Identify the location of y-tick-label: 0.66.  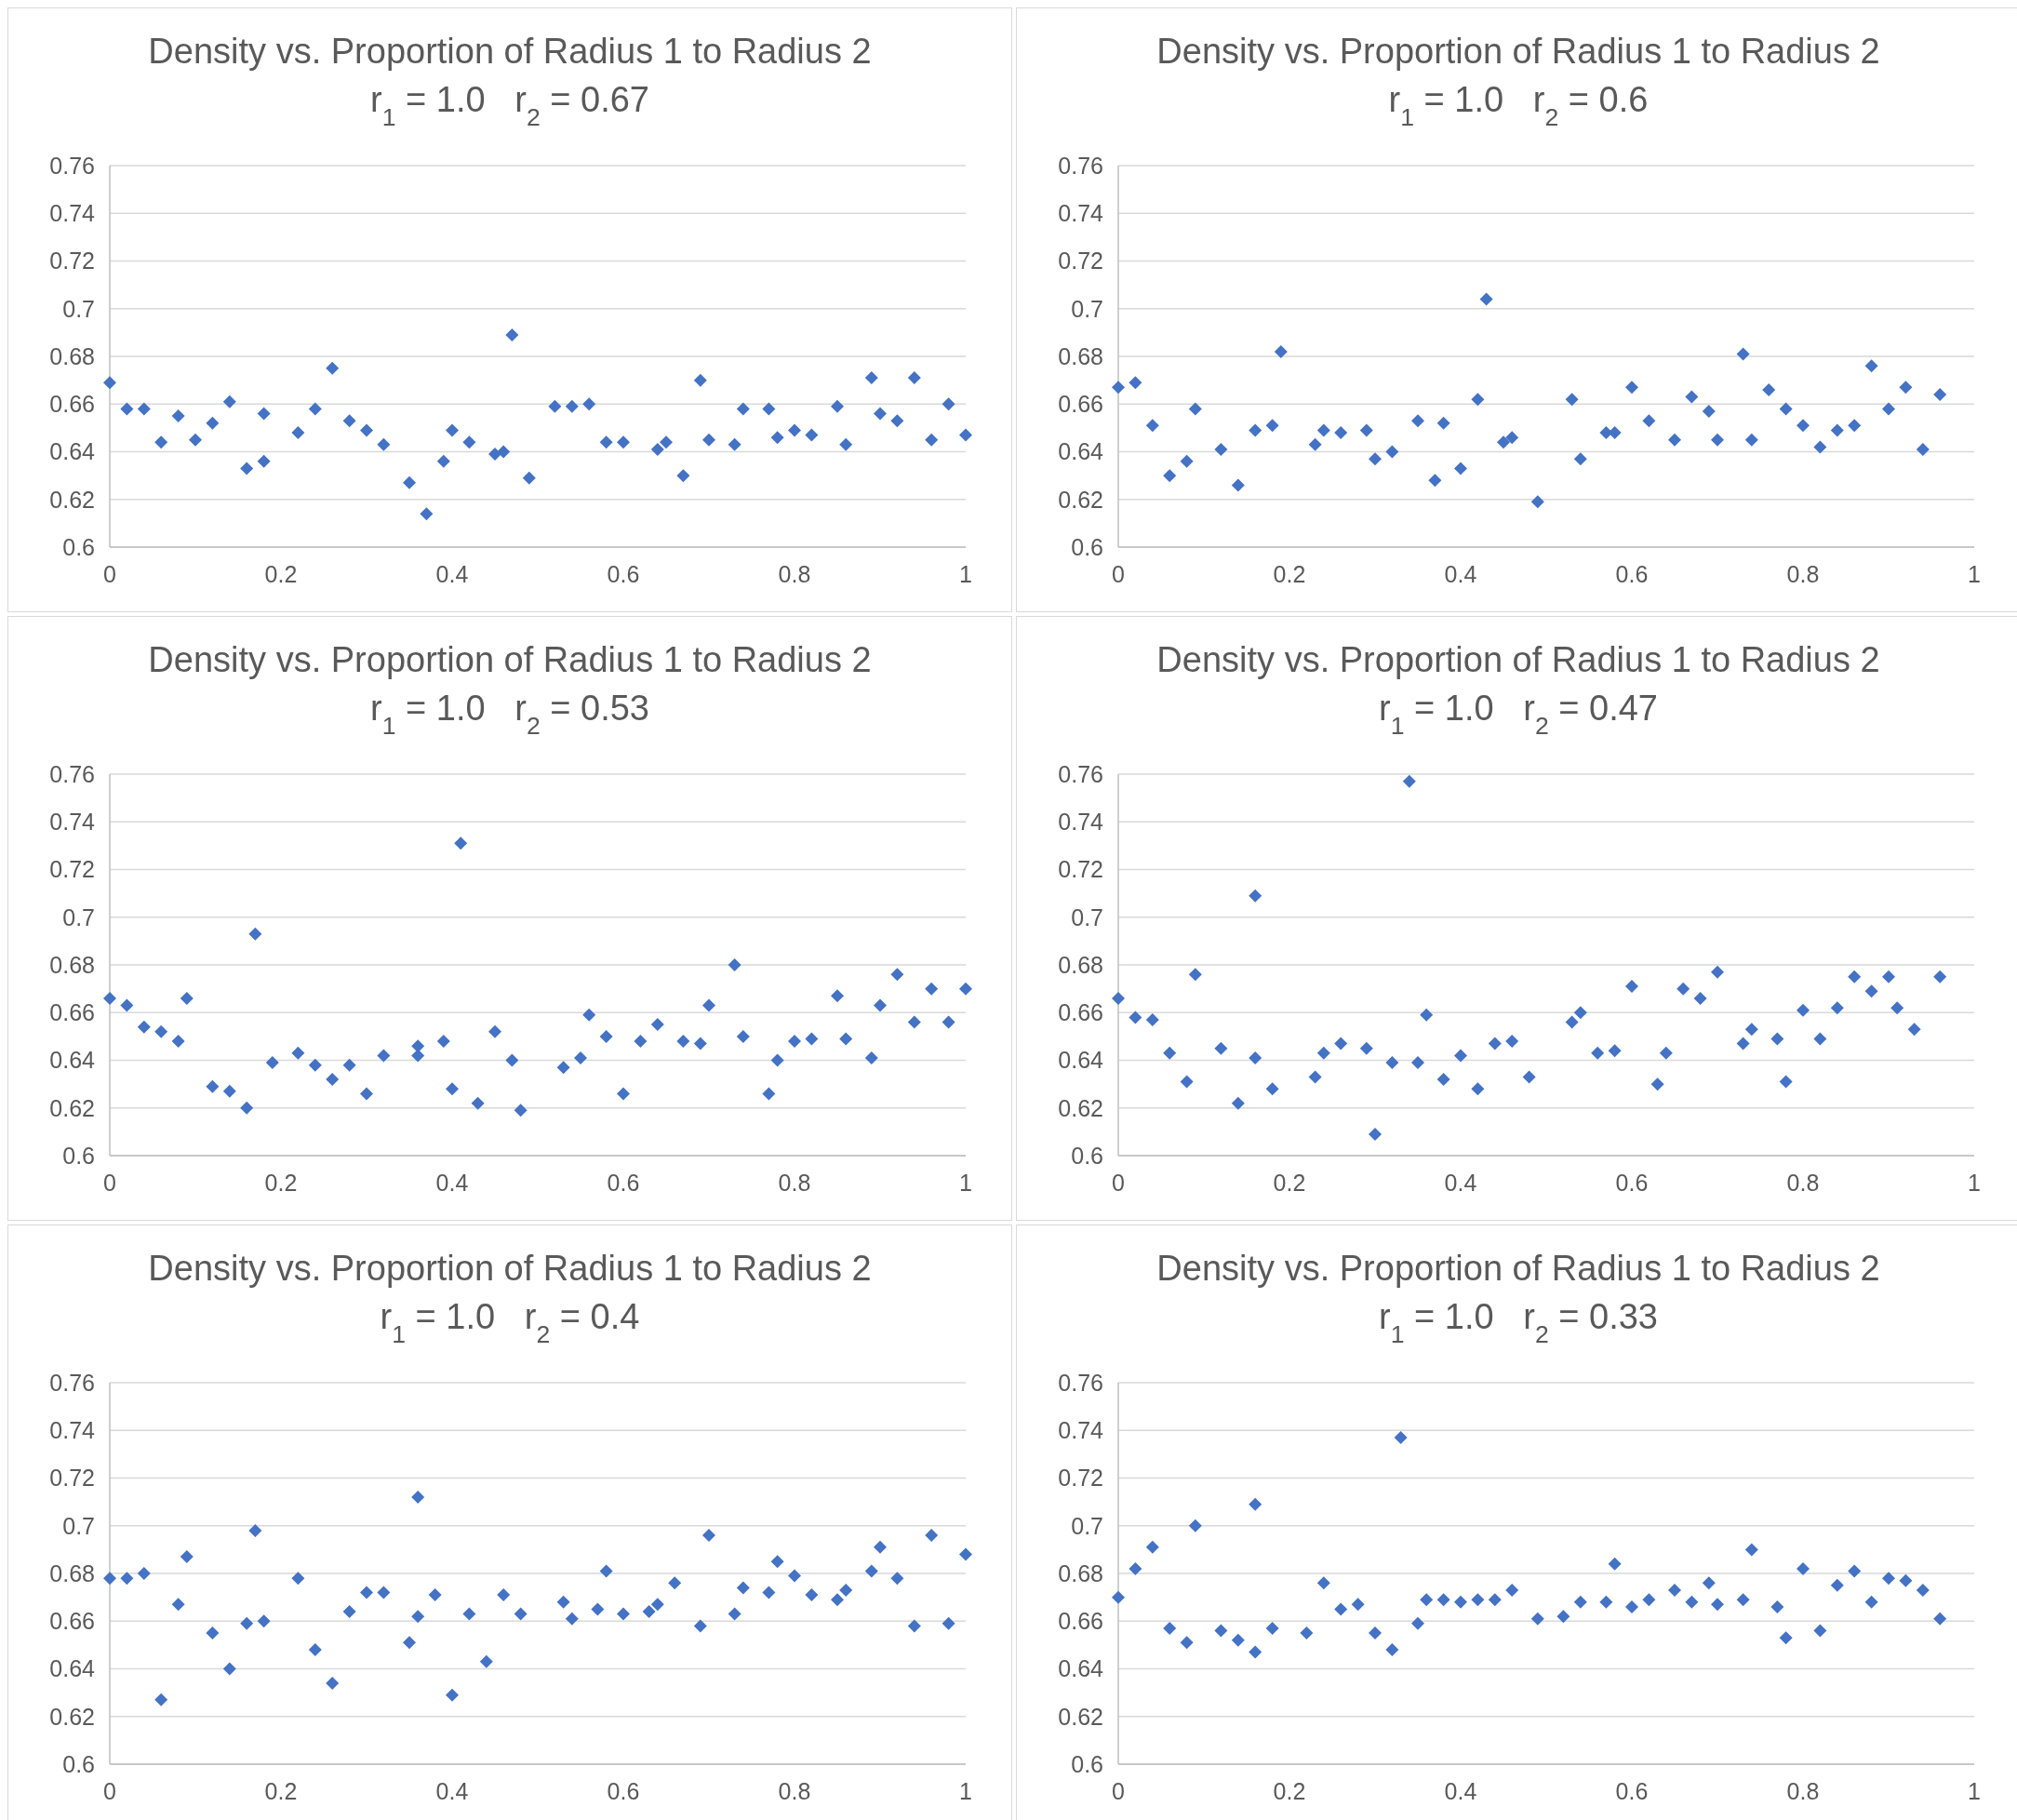
(1080, 404).